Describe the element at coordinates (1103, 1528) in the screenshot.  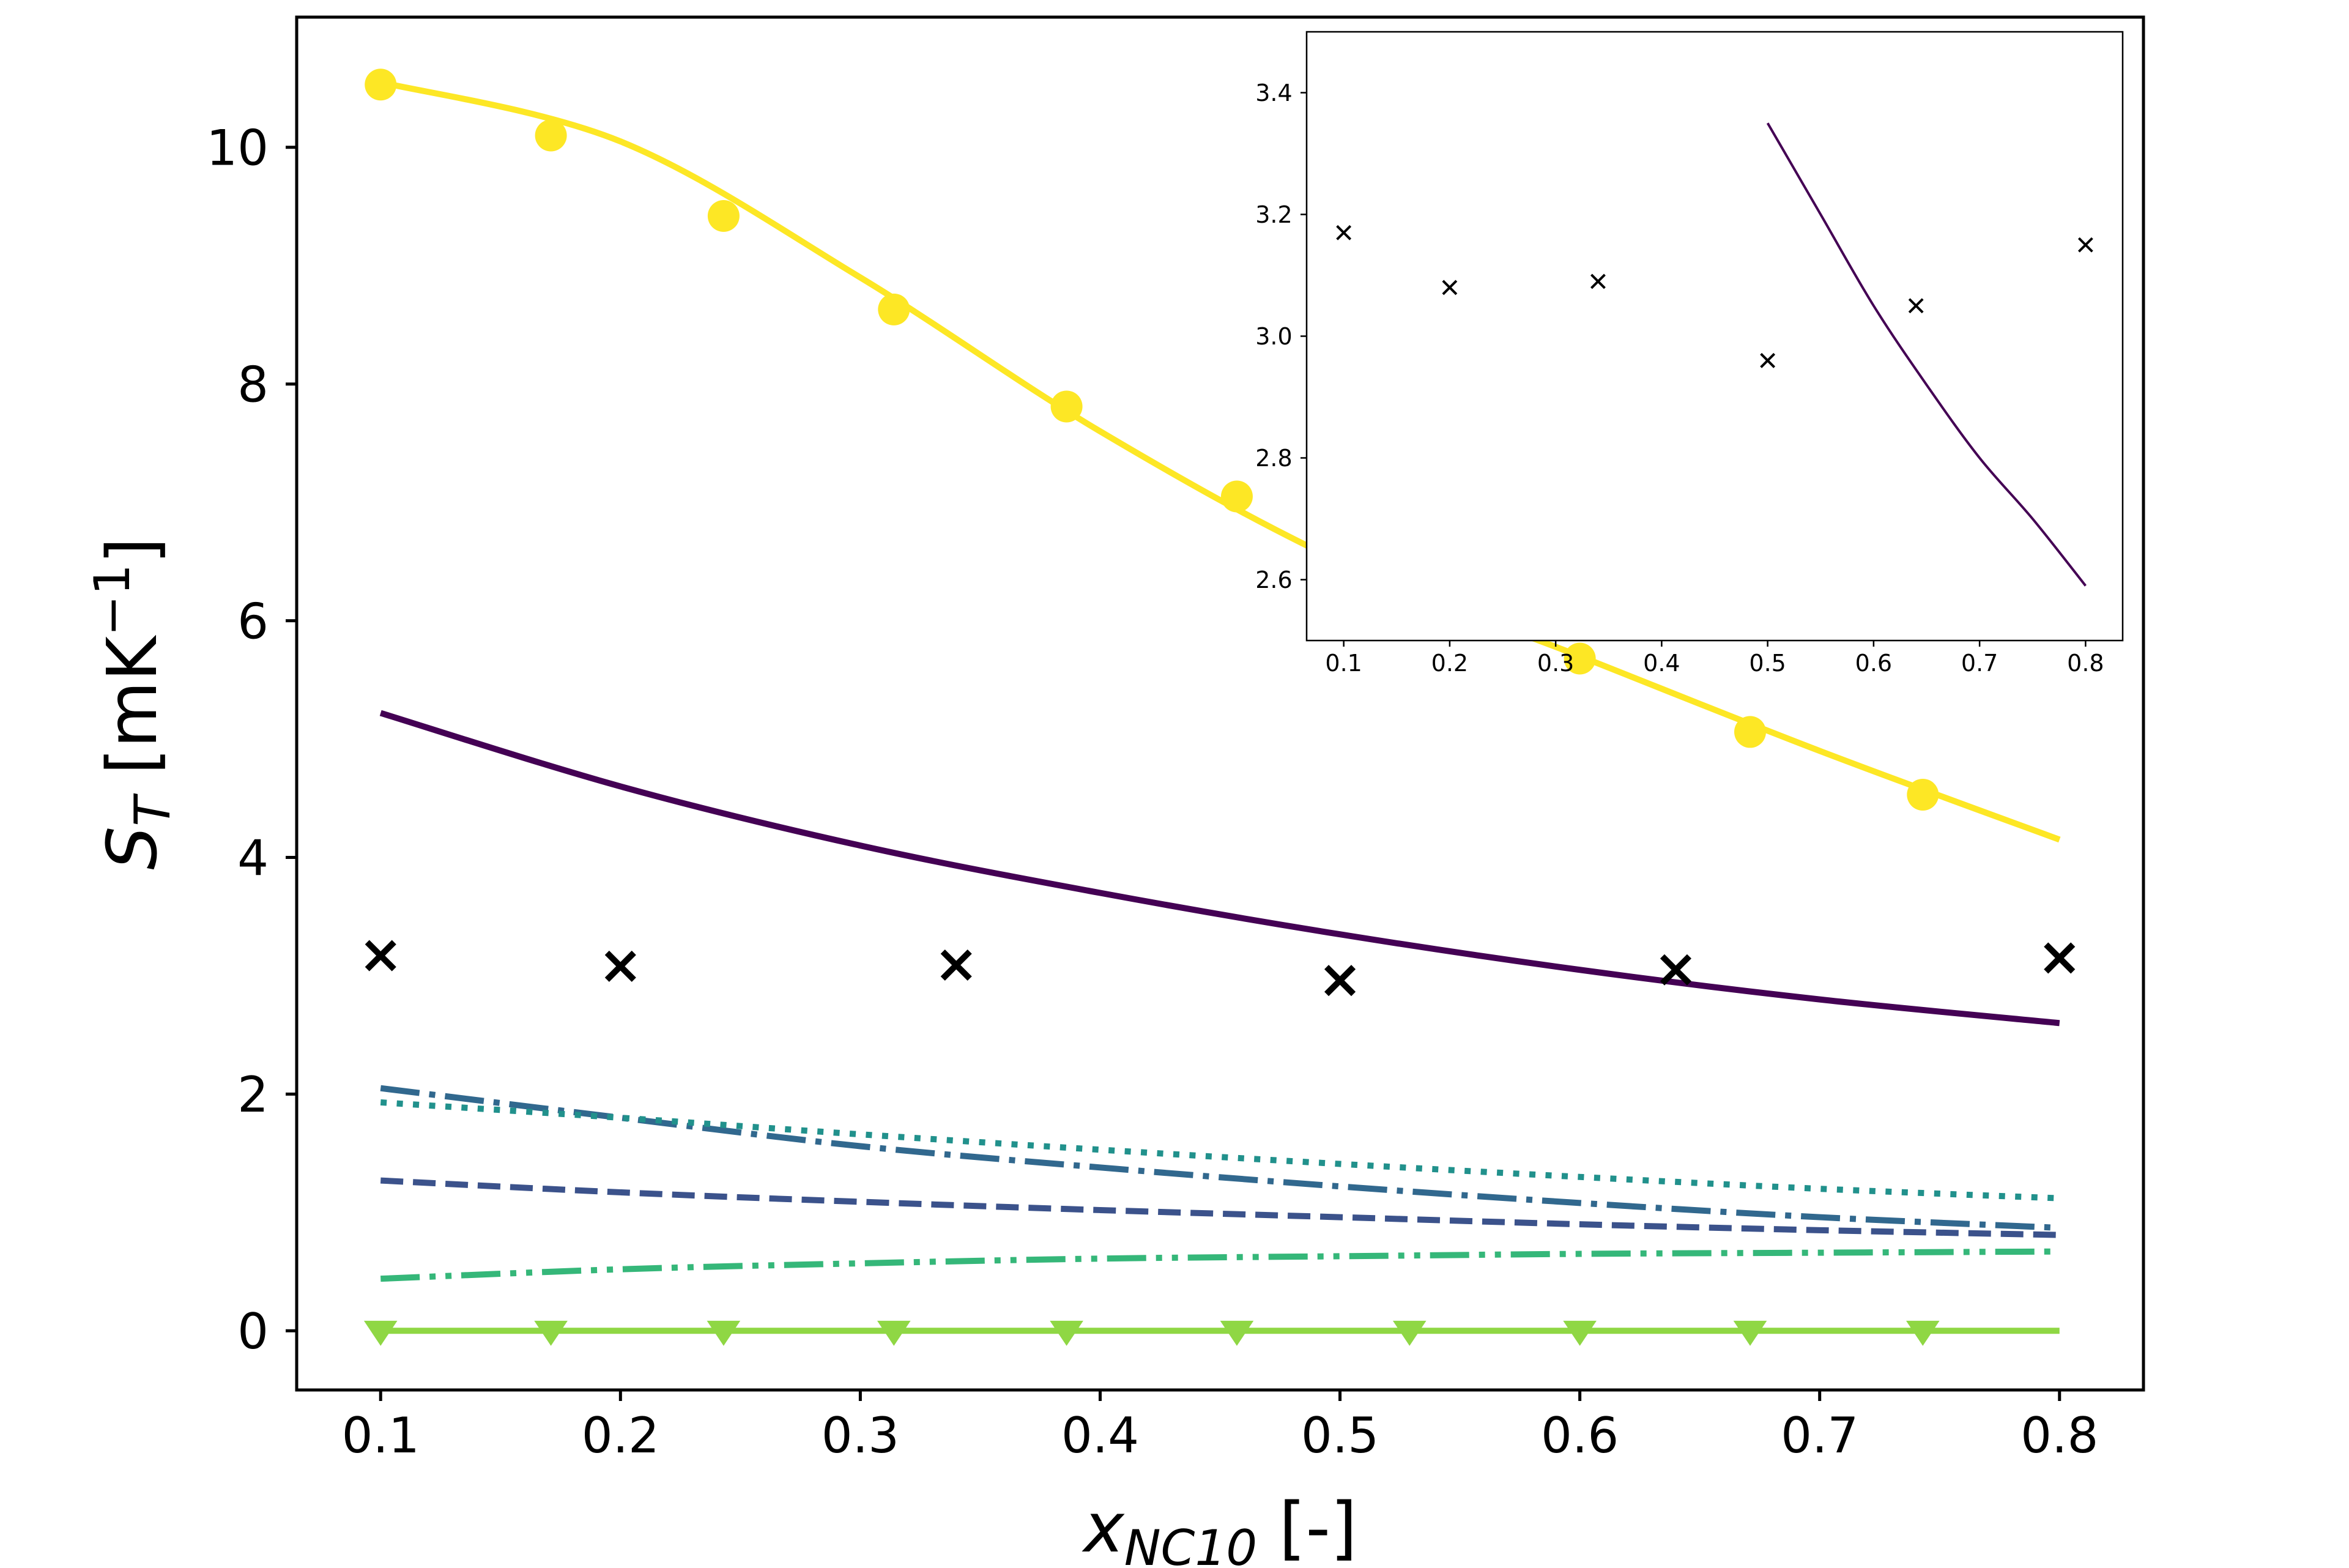
I see `x-axis-label-main: x` at that location.